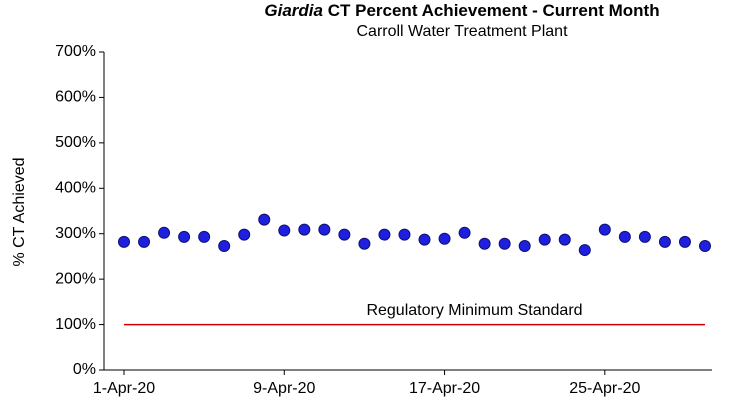  I want to click on chart-subtitle: Carroll Water Treatment Plant, so click(462, 31).